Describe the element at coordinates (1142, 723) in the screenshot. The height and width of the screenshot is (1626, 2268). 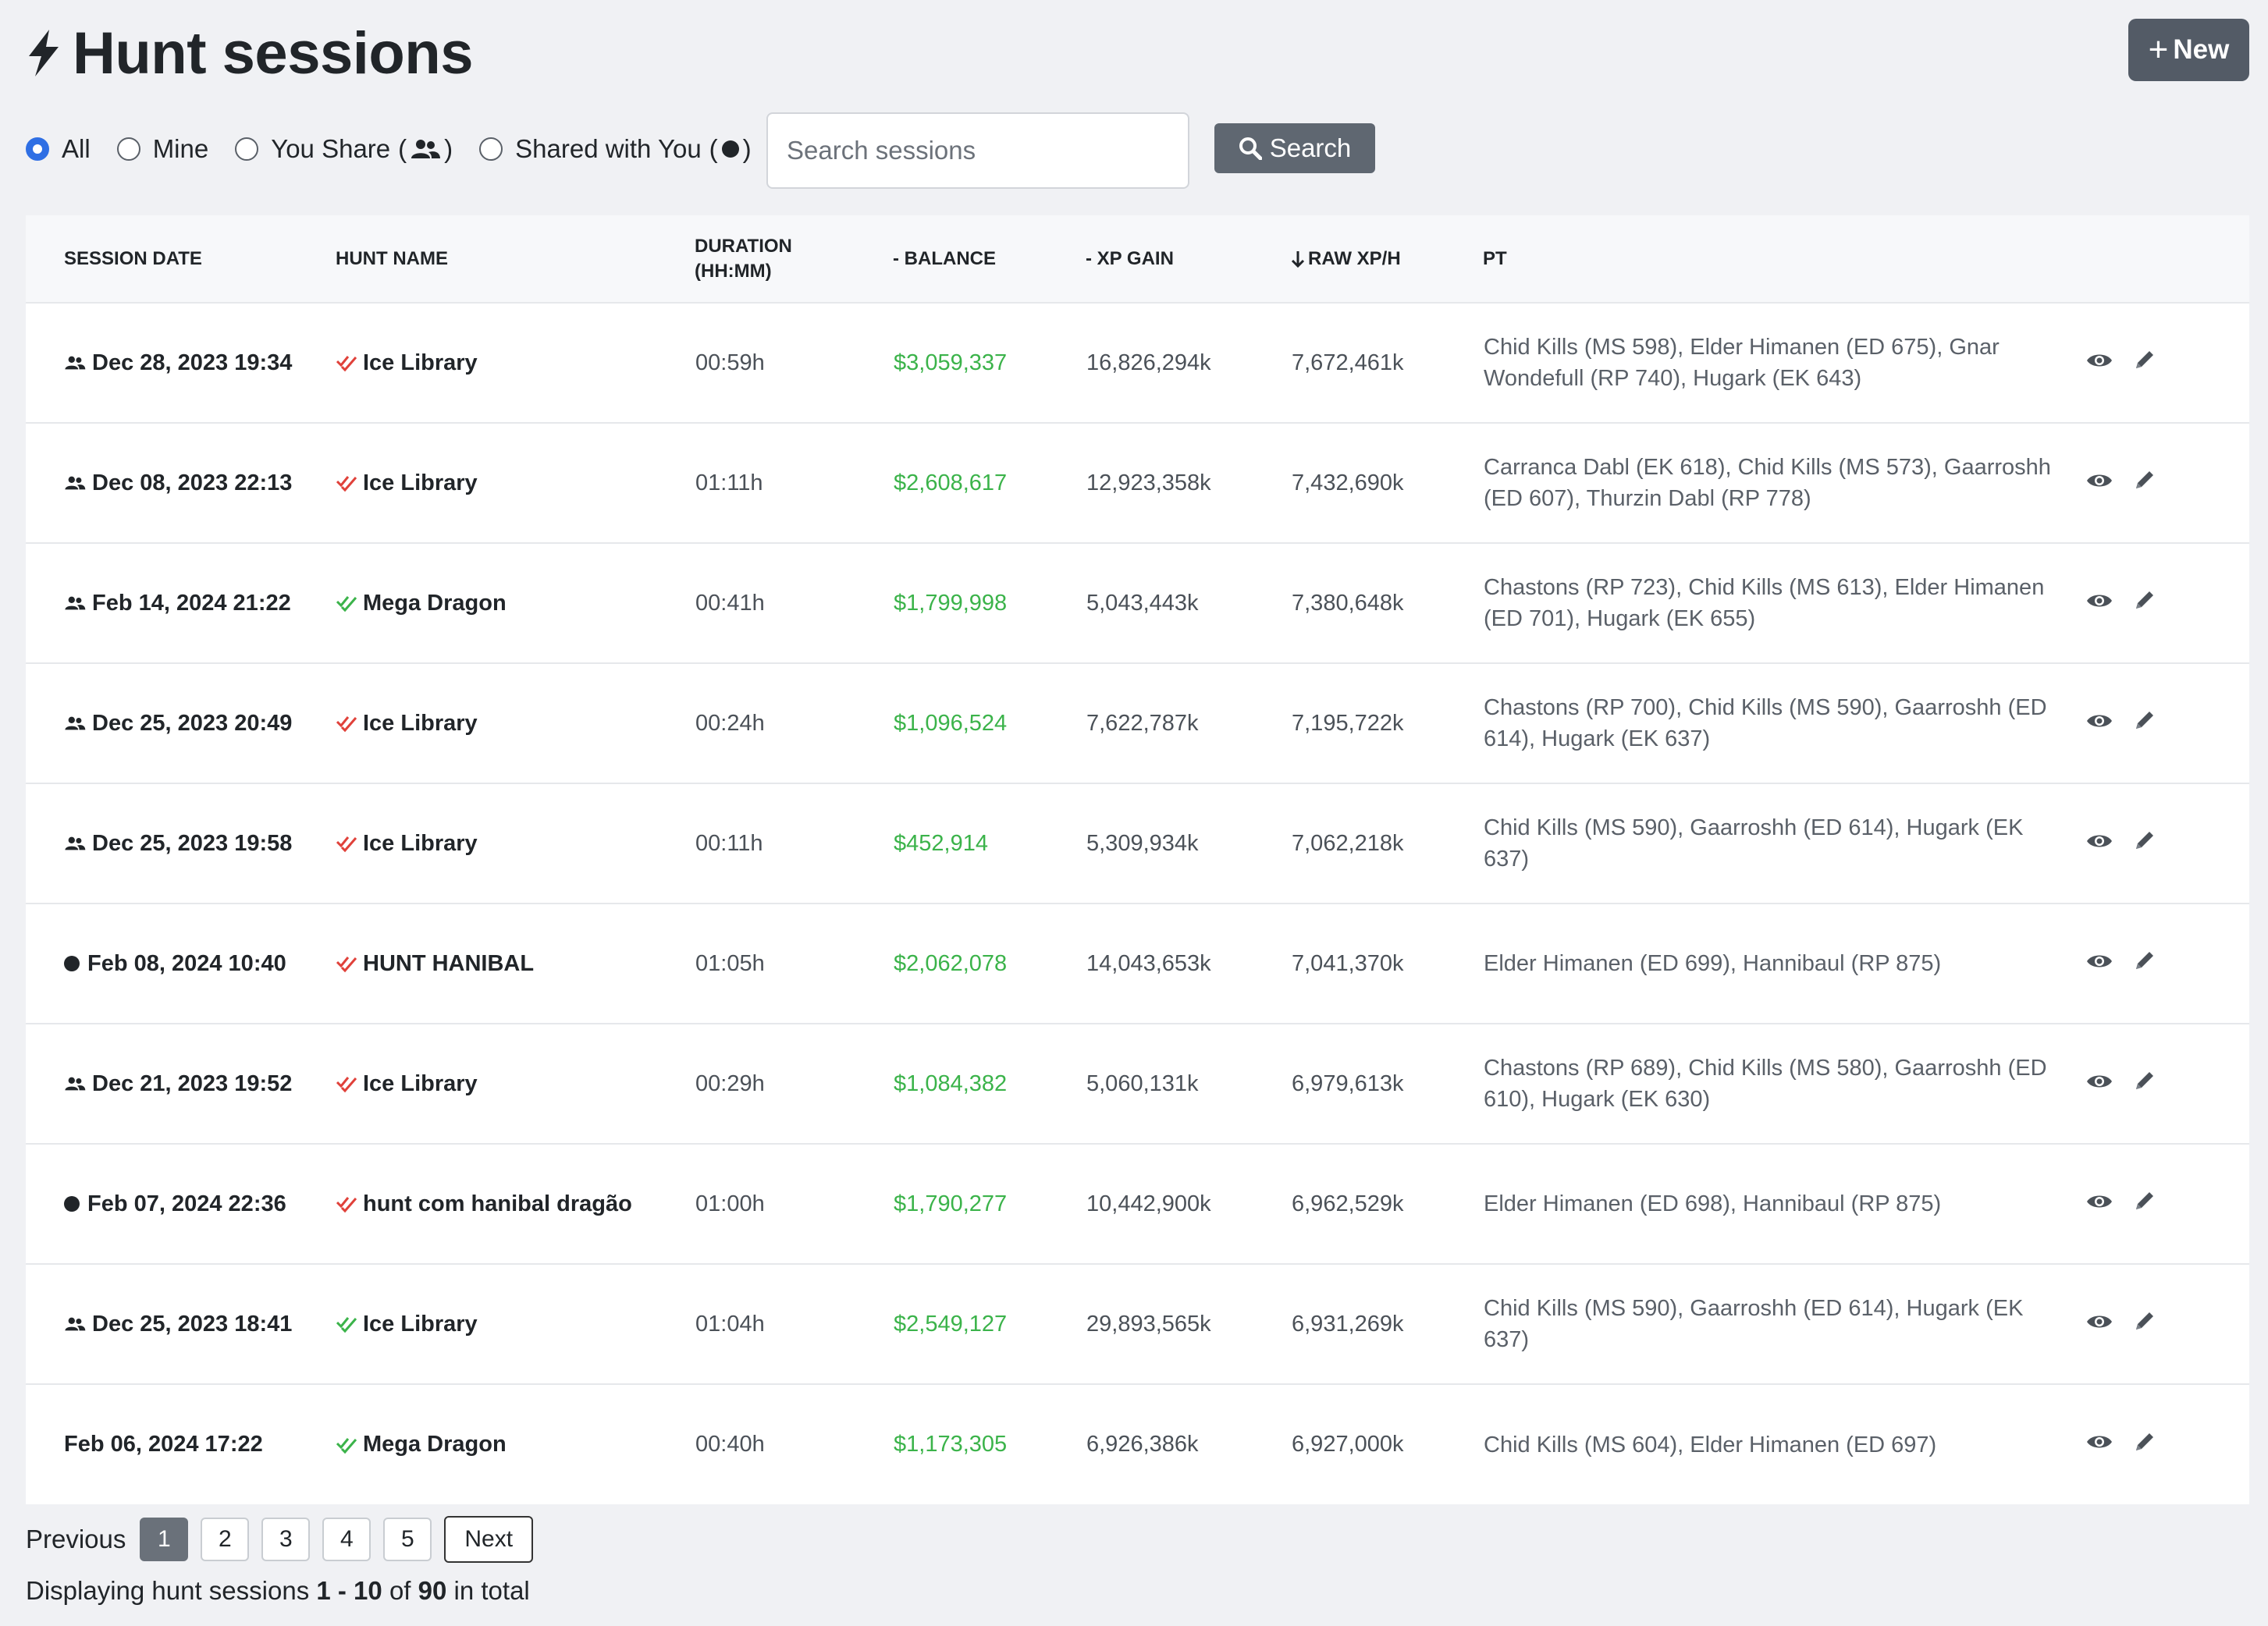
I see `cell-xp-gain: 7,622,787k` at that location.